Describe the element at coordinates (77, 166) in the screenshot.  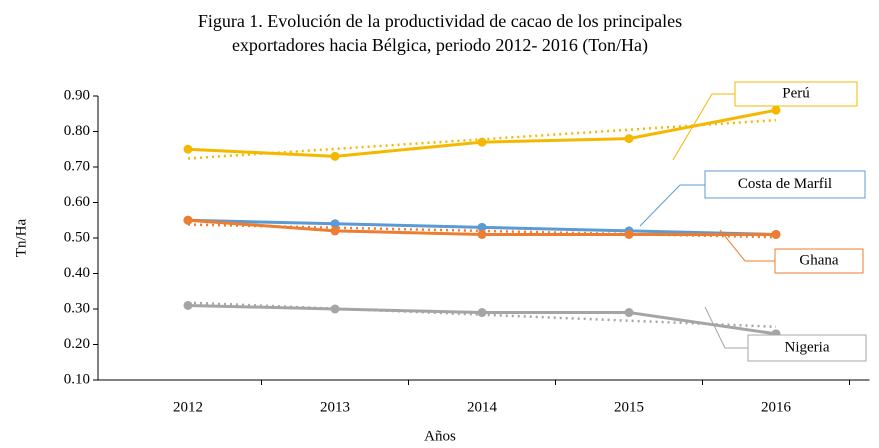
I see `y-tick-label: 0.70` at that location.